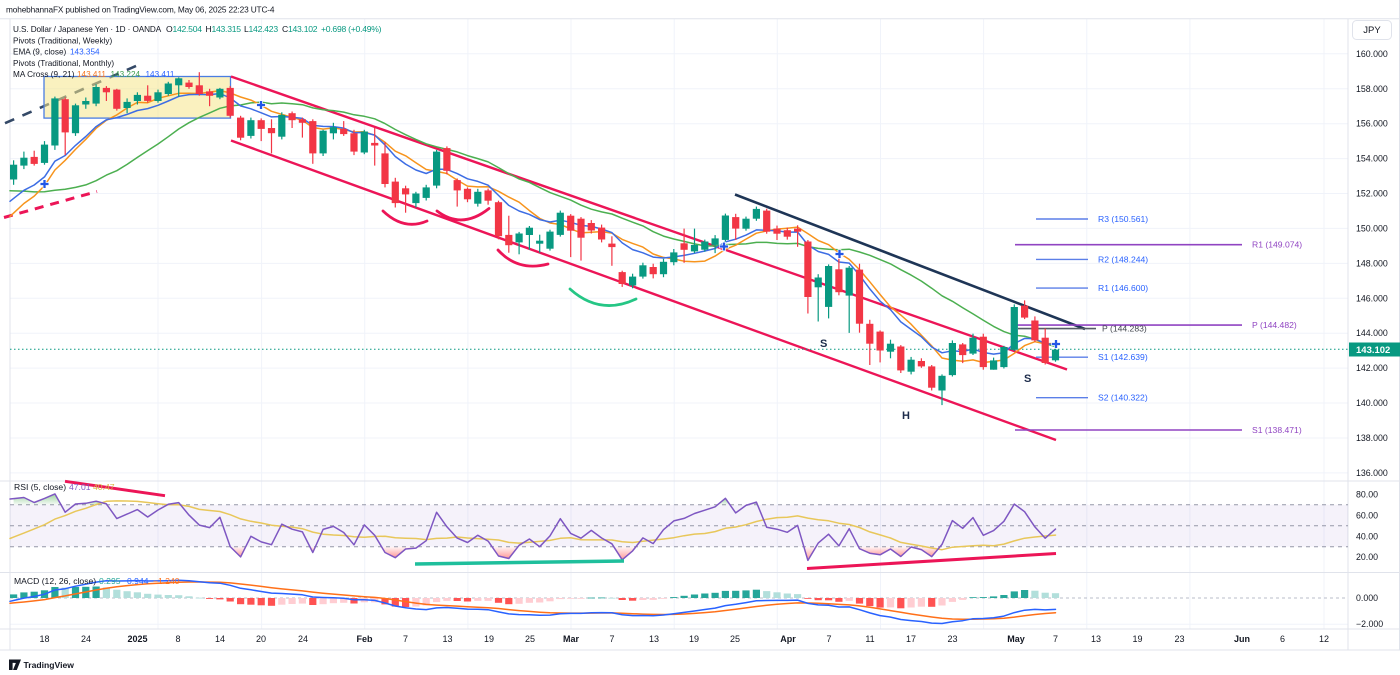 Image resolution: width=1400 pixels, height=675 pixels. I want to click on svg-text: H, so click(906, 416).